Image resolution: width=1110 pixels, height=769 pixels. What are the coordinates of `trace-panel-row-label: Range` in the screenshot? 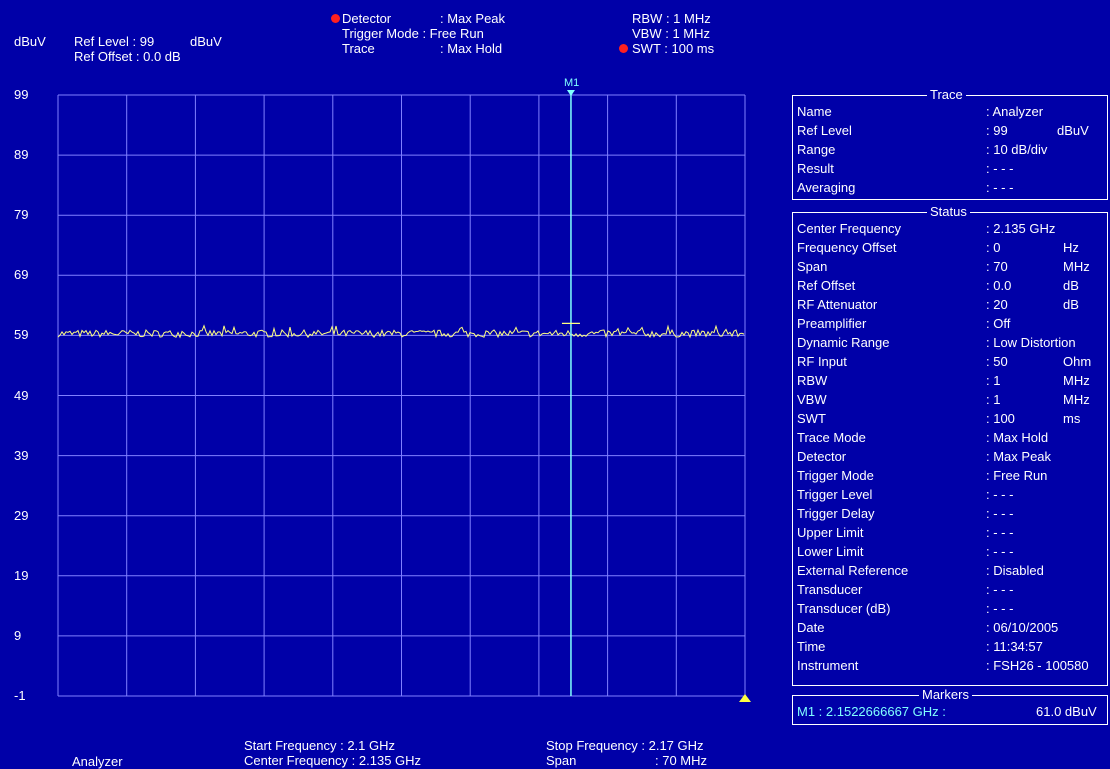 It's located at (816, 149).